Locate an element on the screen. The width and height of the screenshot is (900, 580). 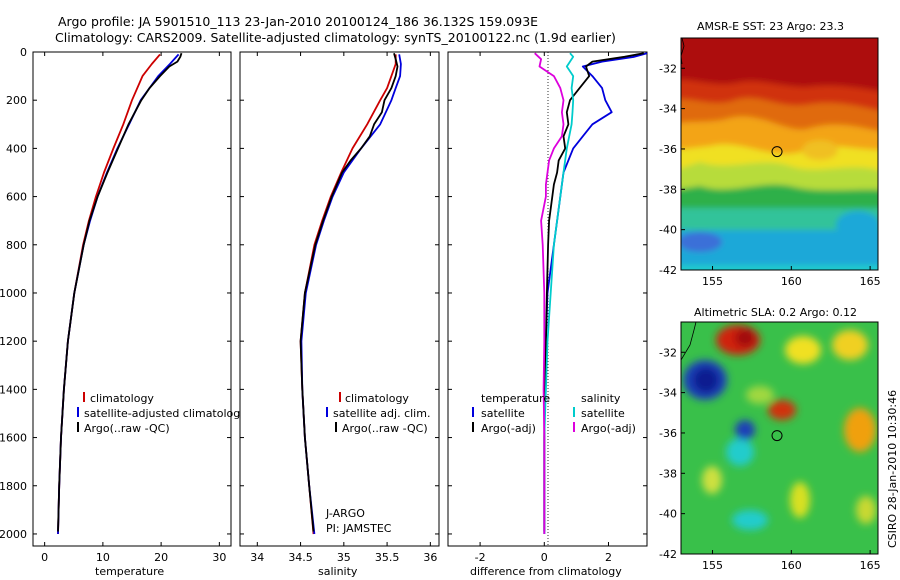
legend-label-satellite: satellite-adjusted climatology is located at coordinates (165, 413).